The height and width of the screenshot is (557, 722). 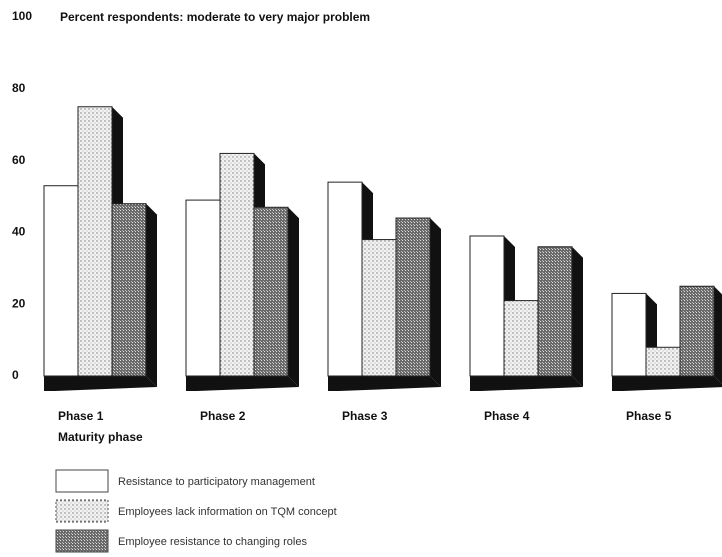 I want to click on y-tick-label: 100, so click(x=22, y=16).